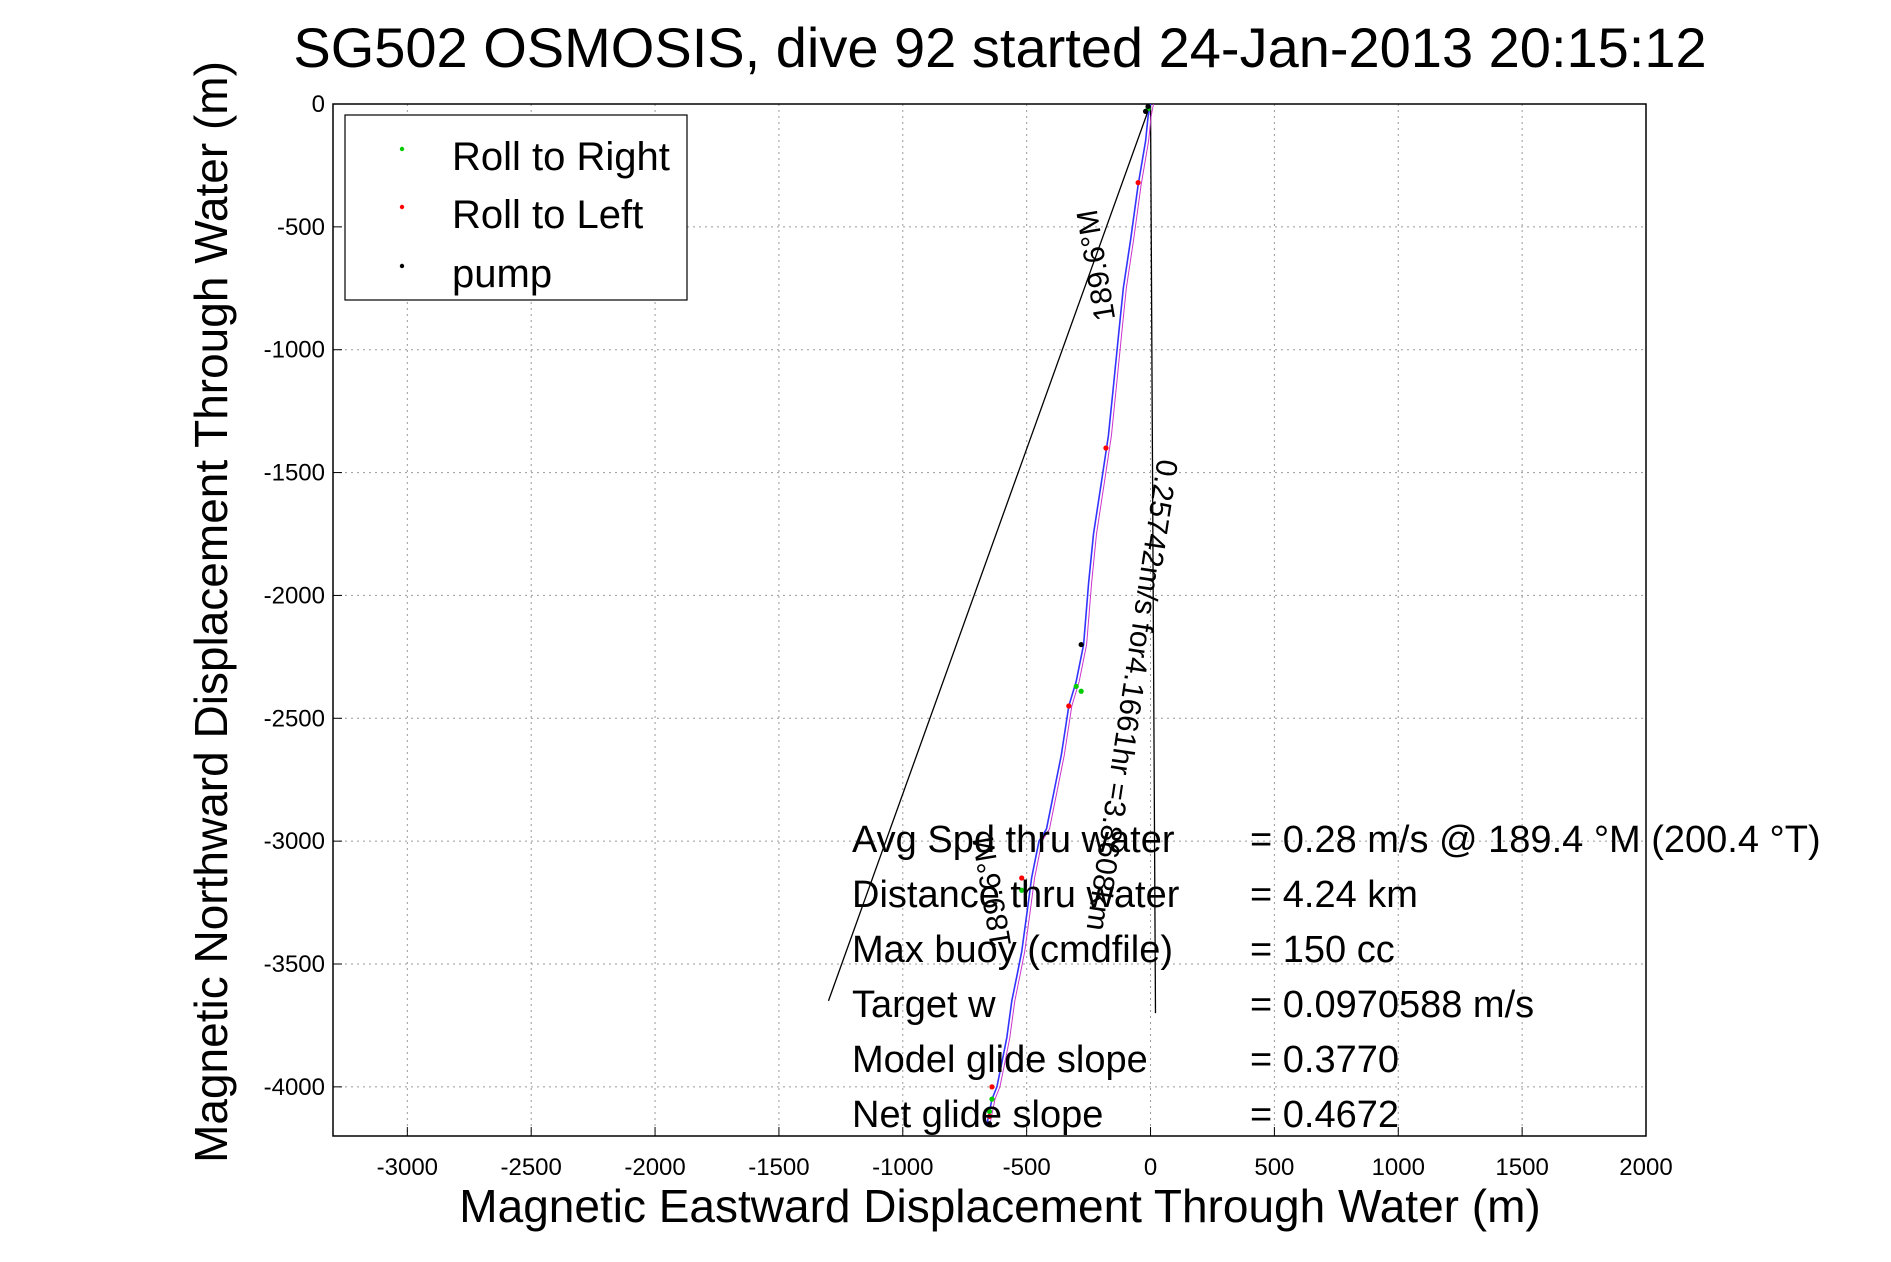  I want to click on legend-label-pump: pump, so click(502, 274).